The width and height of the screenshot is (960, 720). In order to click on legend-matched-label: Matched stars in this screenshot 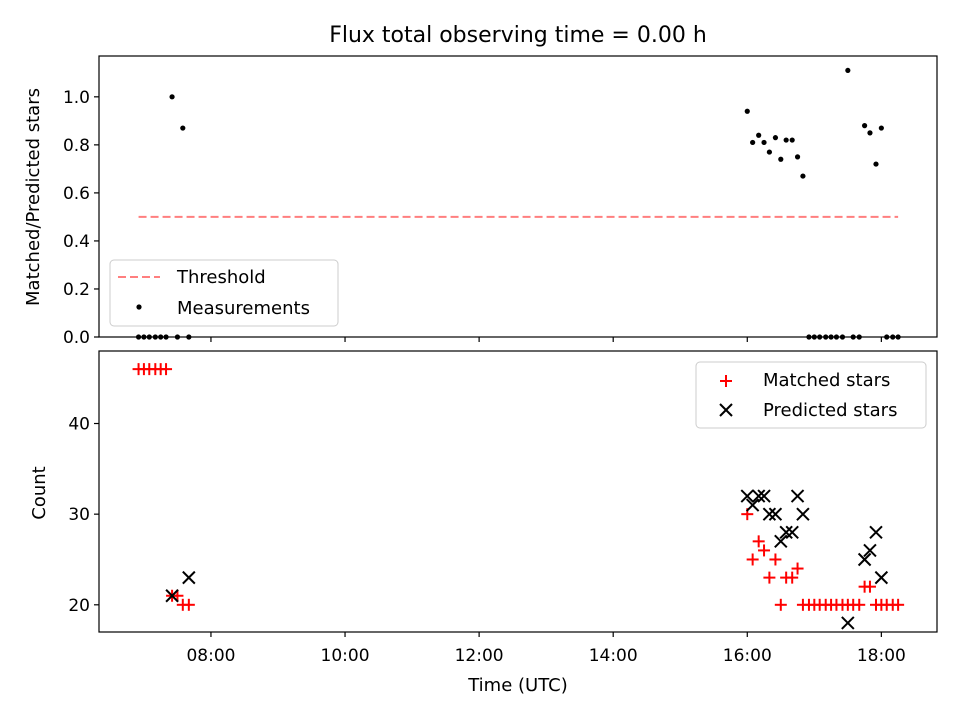, I will do `click(826, 380)`.